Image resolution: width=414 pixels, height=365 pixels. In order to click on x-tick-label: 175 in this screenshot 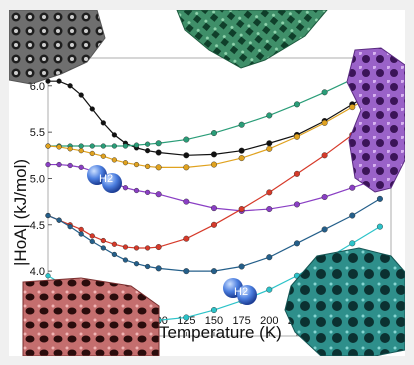, I will do `click(241, 321)`.